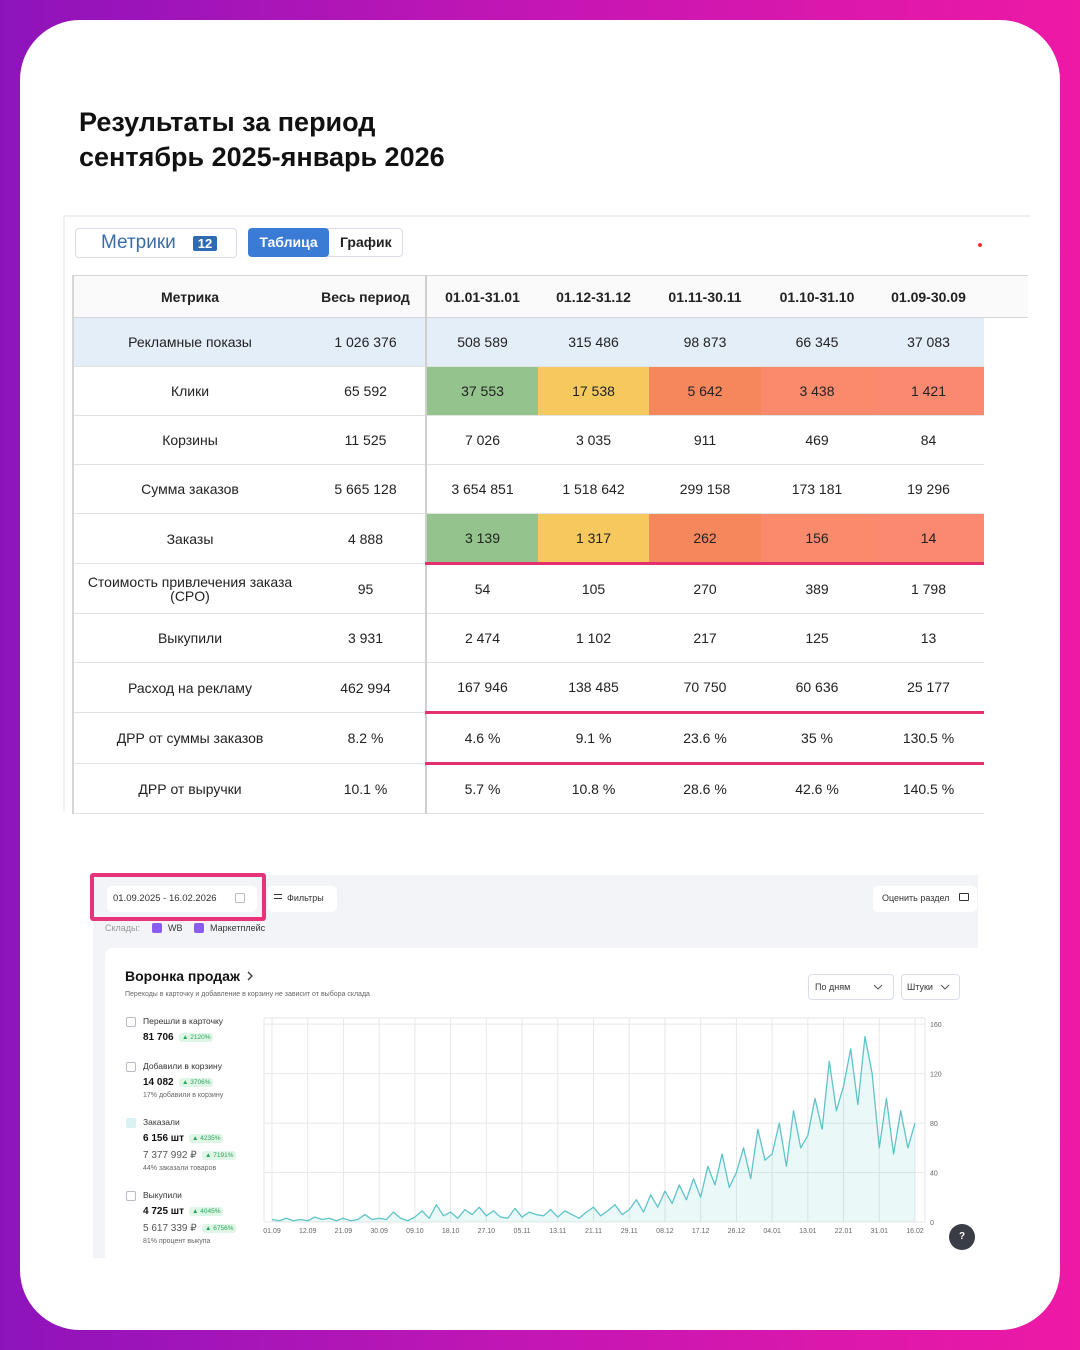 This screenshot has width=1080, height=1350. I want to click on legend-label: Заказали, so click(161, 1122).